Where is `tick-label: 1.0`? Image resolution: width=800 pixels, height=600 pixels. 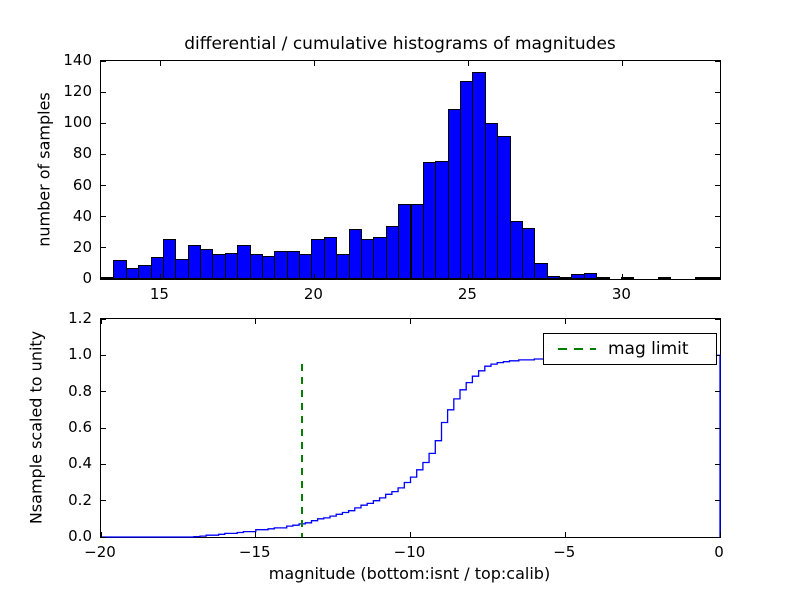 tick-label: 1.0 is located at coordinates (80, 354).